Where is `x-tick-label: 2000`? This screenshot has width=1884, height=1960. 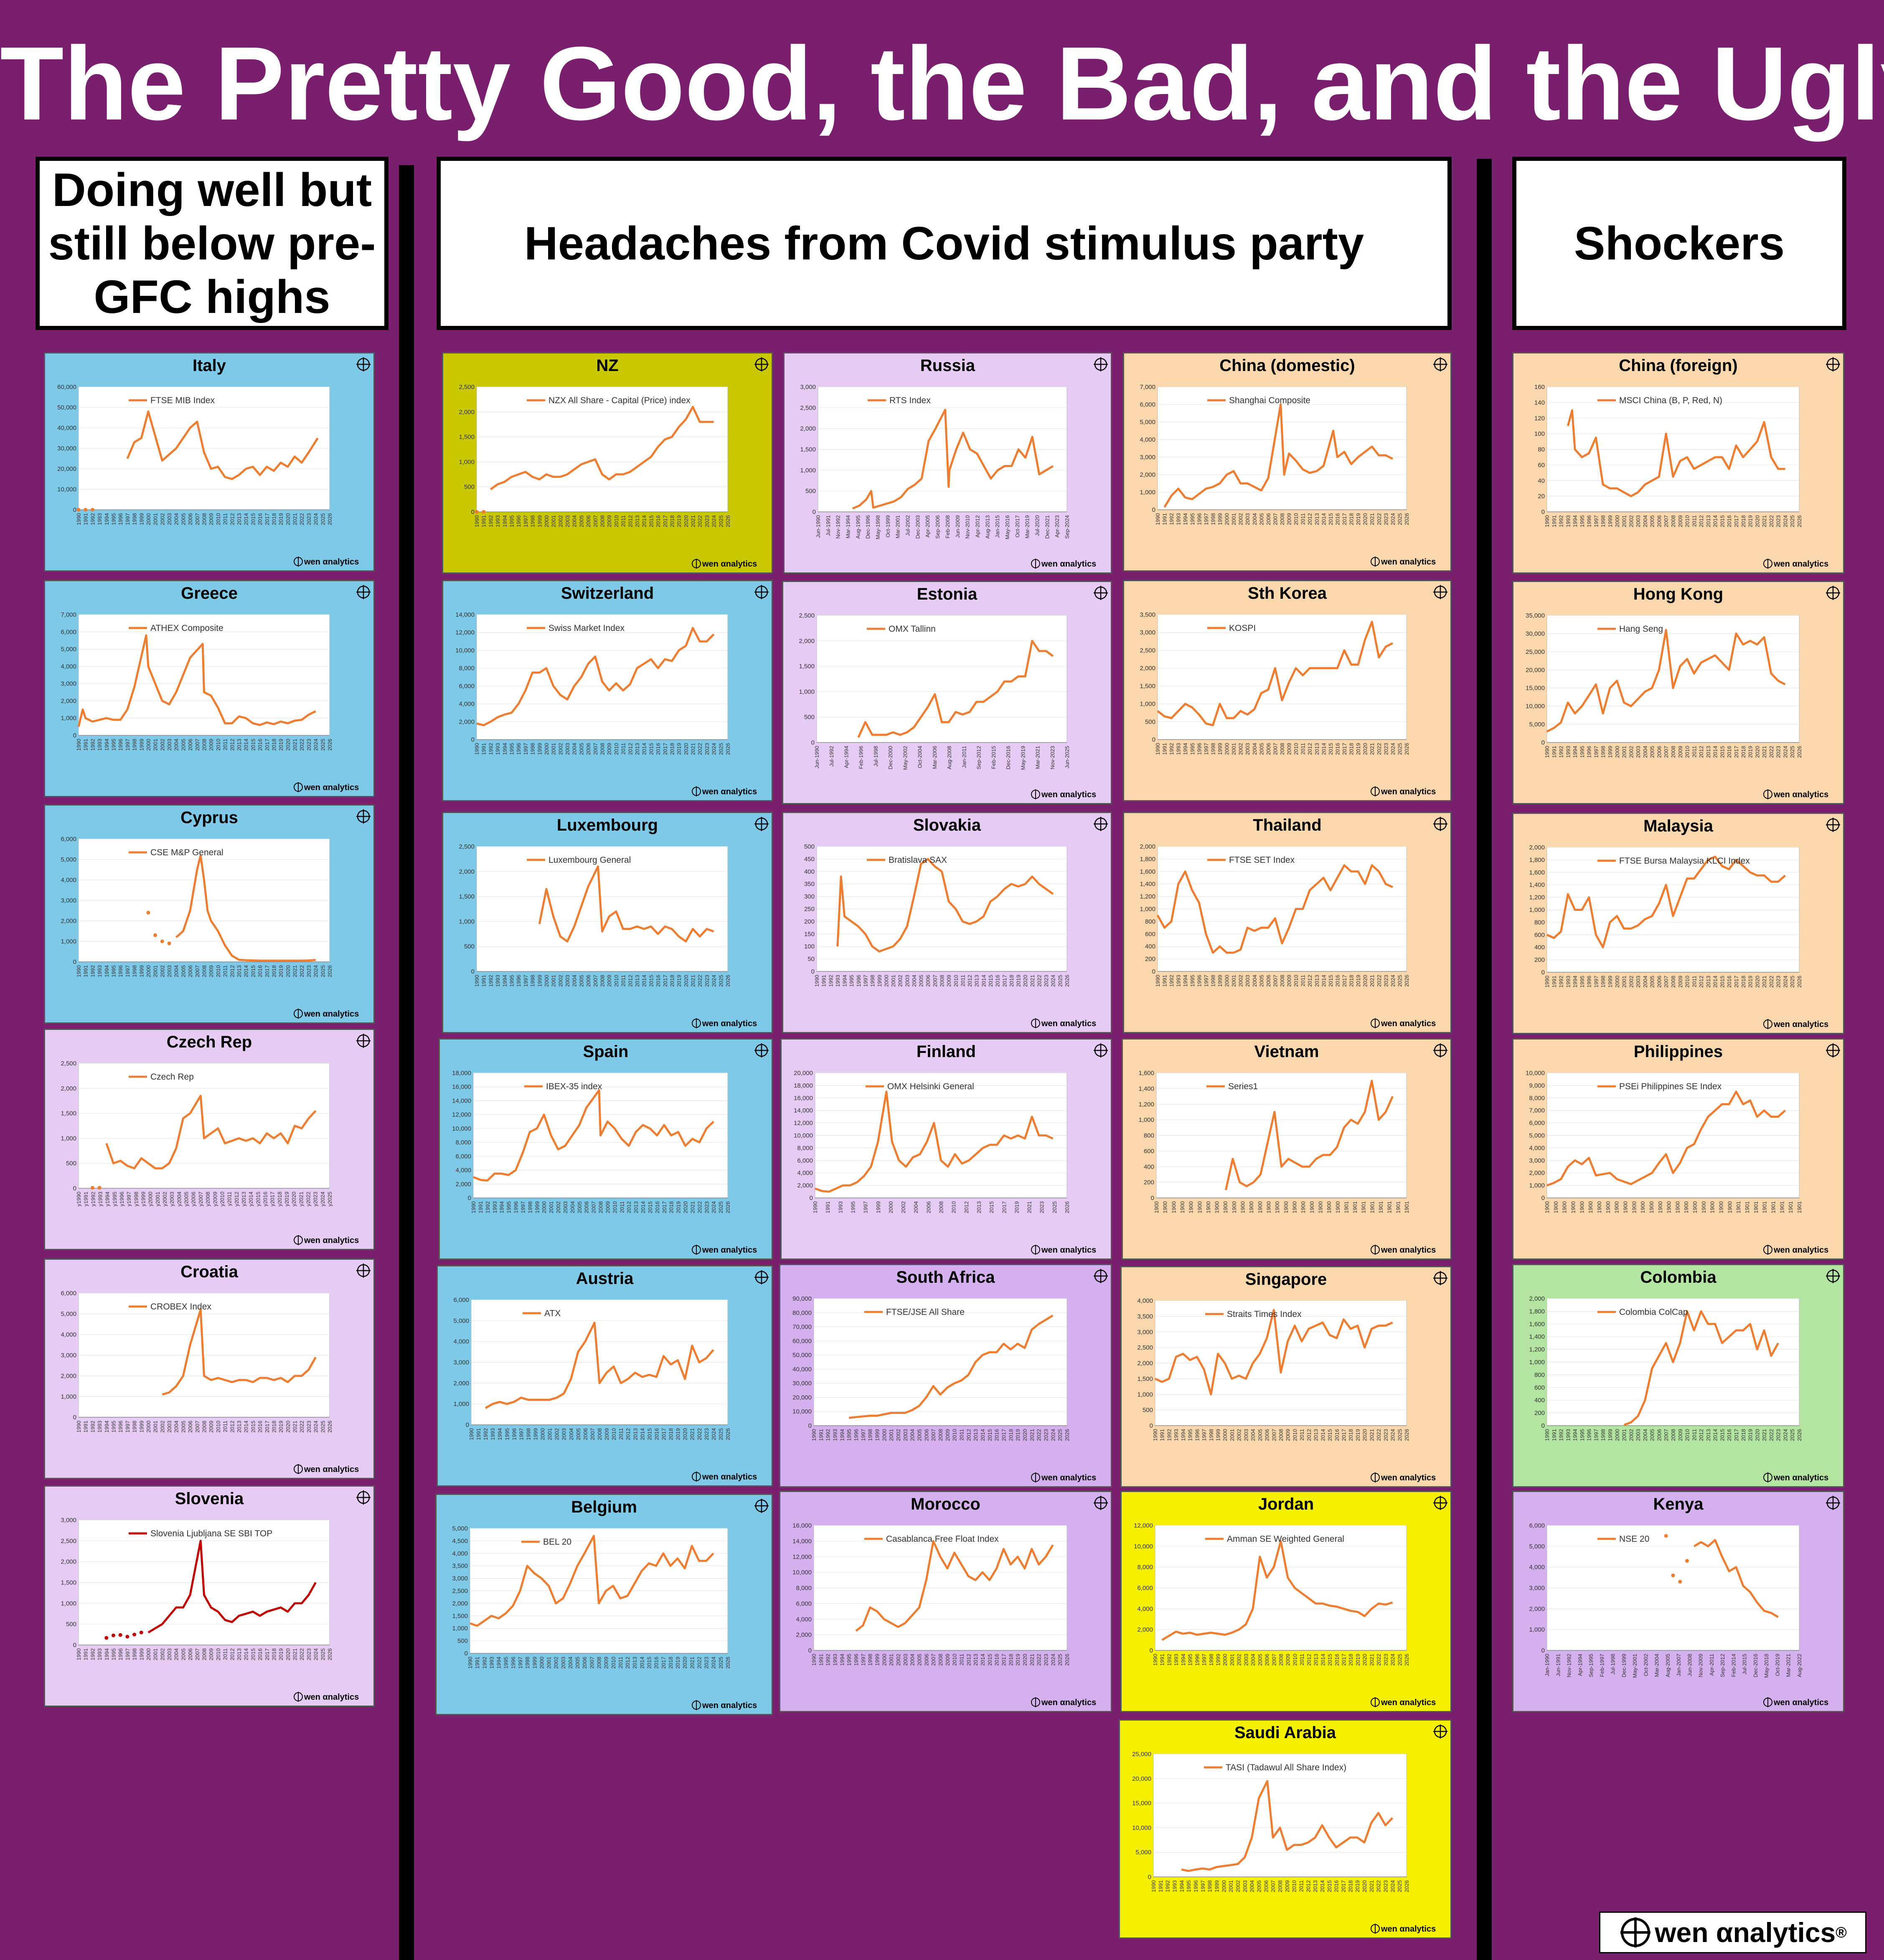
x-tick-label: 2000 is located at coordinates (884, 1660).